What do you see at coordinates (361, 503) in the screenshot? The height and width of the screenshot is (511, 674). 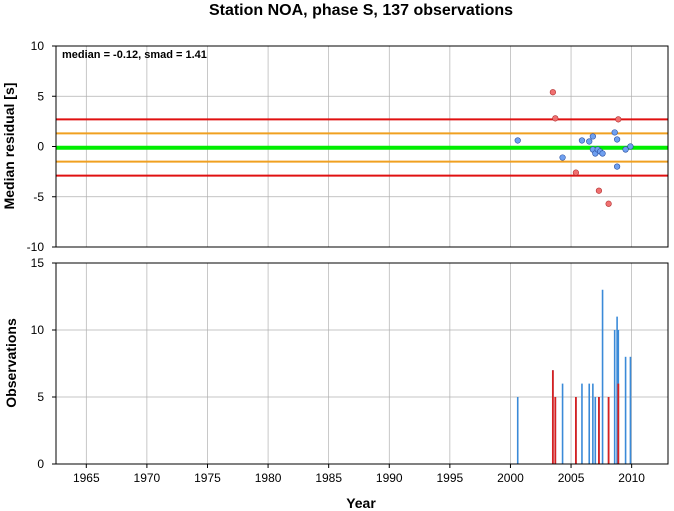 I see `year-x-label: Year` at bounding box center [361, 503].